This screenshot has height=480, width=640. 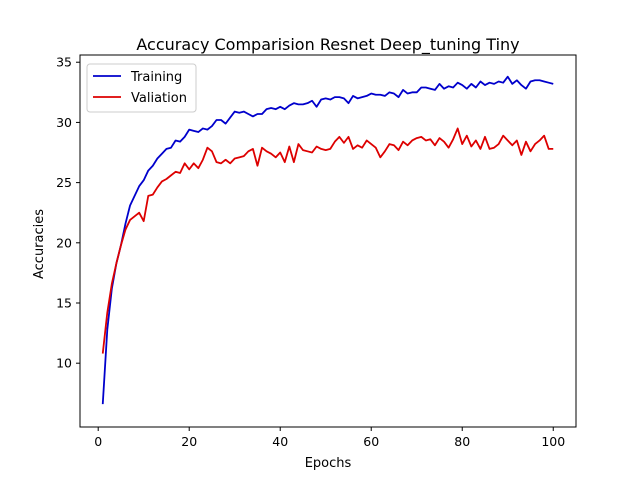 I want to click on y-tick-label: 15, so click(x=64, y=303).